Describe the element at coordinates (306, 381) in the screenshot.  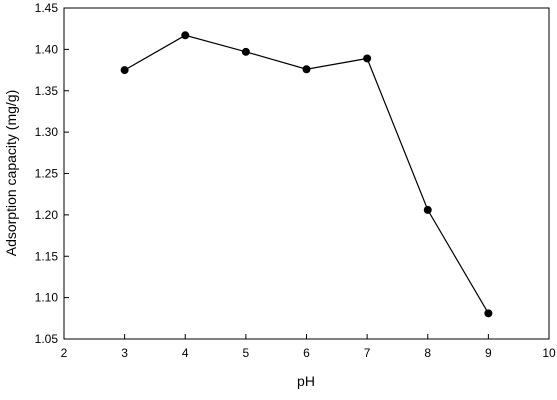
I see `x-axis-label: pH` at that location.